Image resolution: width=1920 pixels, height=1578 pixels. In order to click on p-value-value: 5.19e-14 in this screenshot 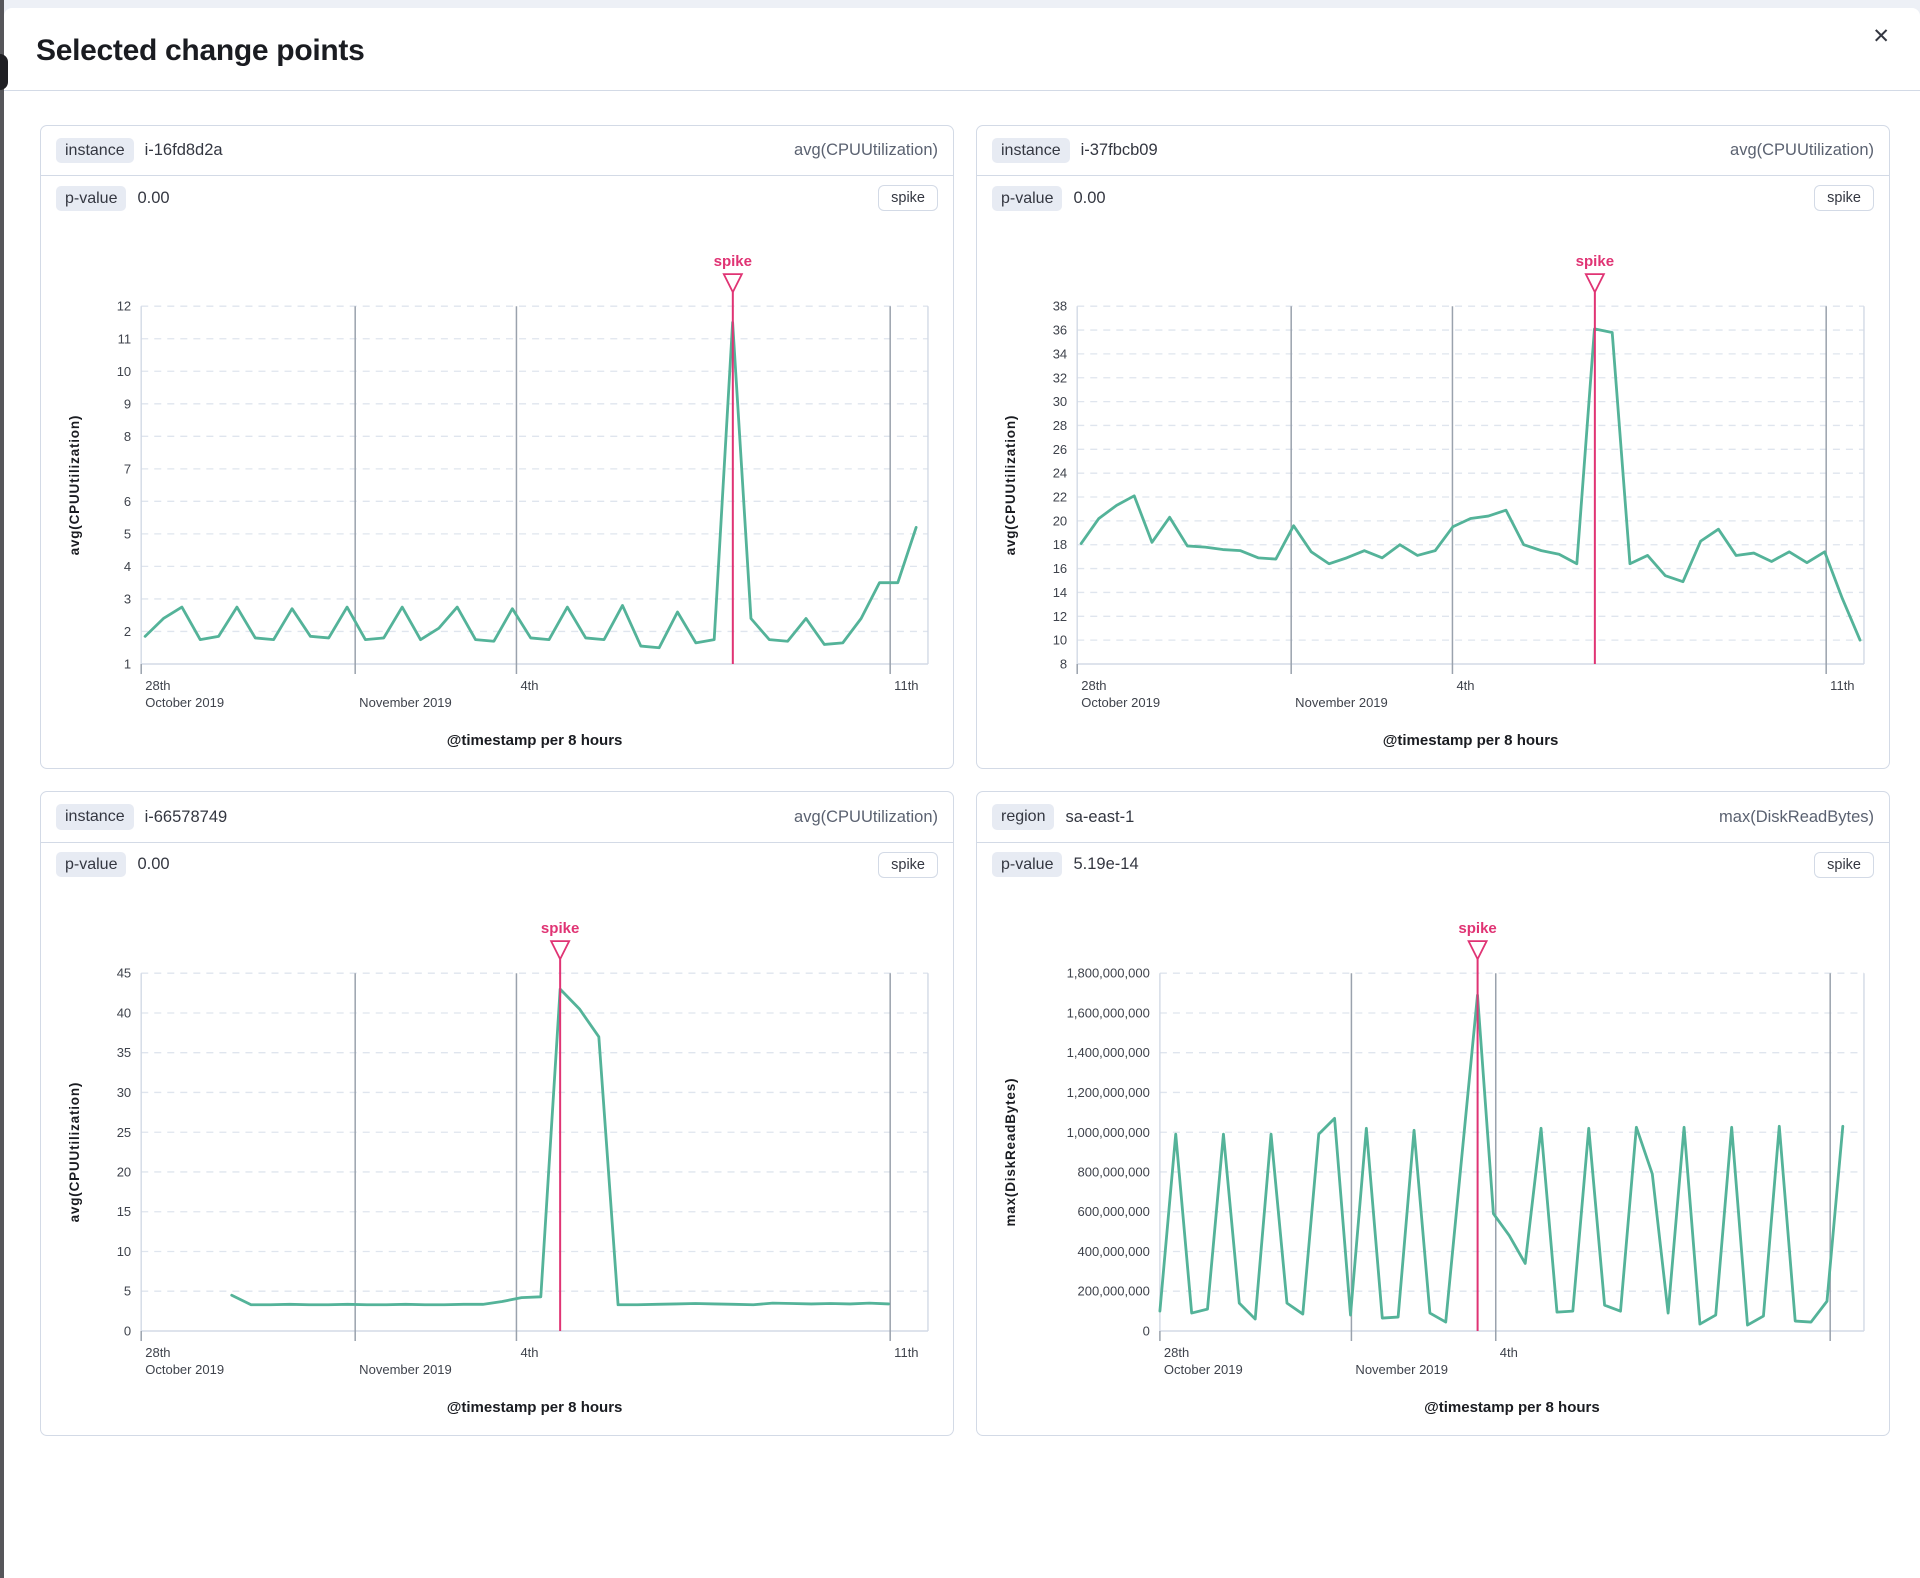, I will do `click(1106, 864)`.